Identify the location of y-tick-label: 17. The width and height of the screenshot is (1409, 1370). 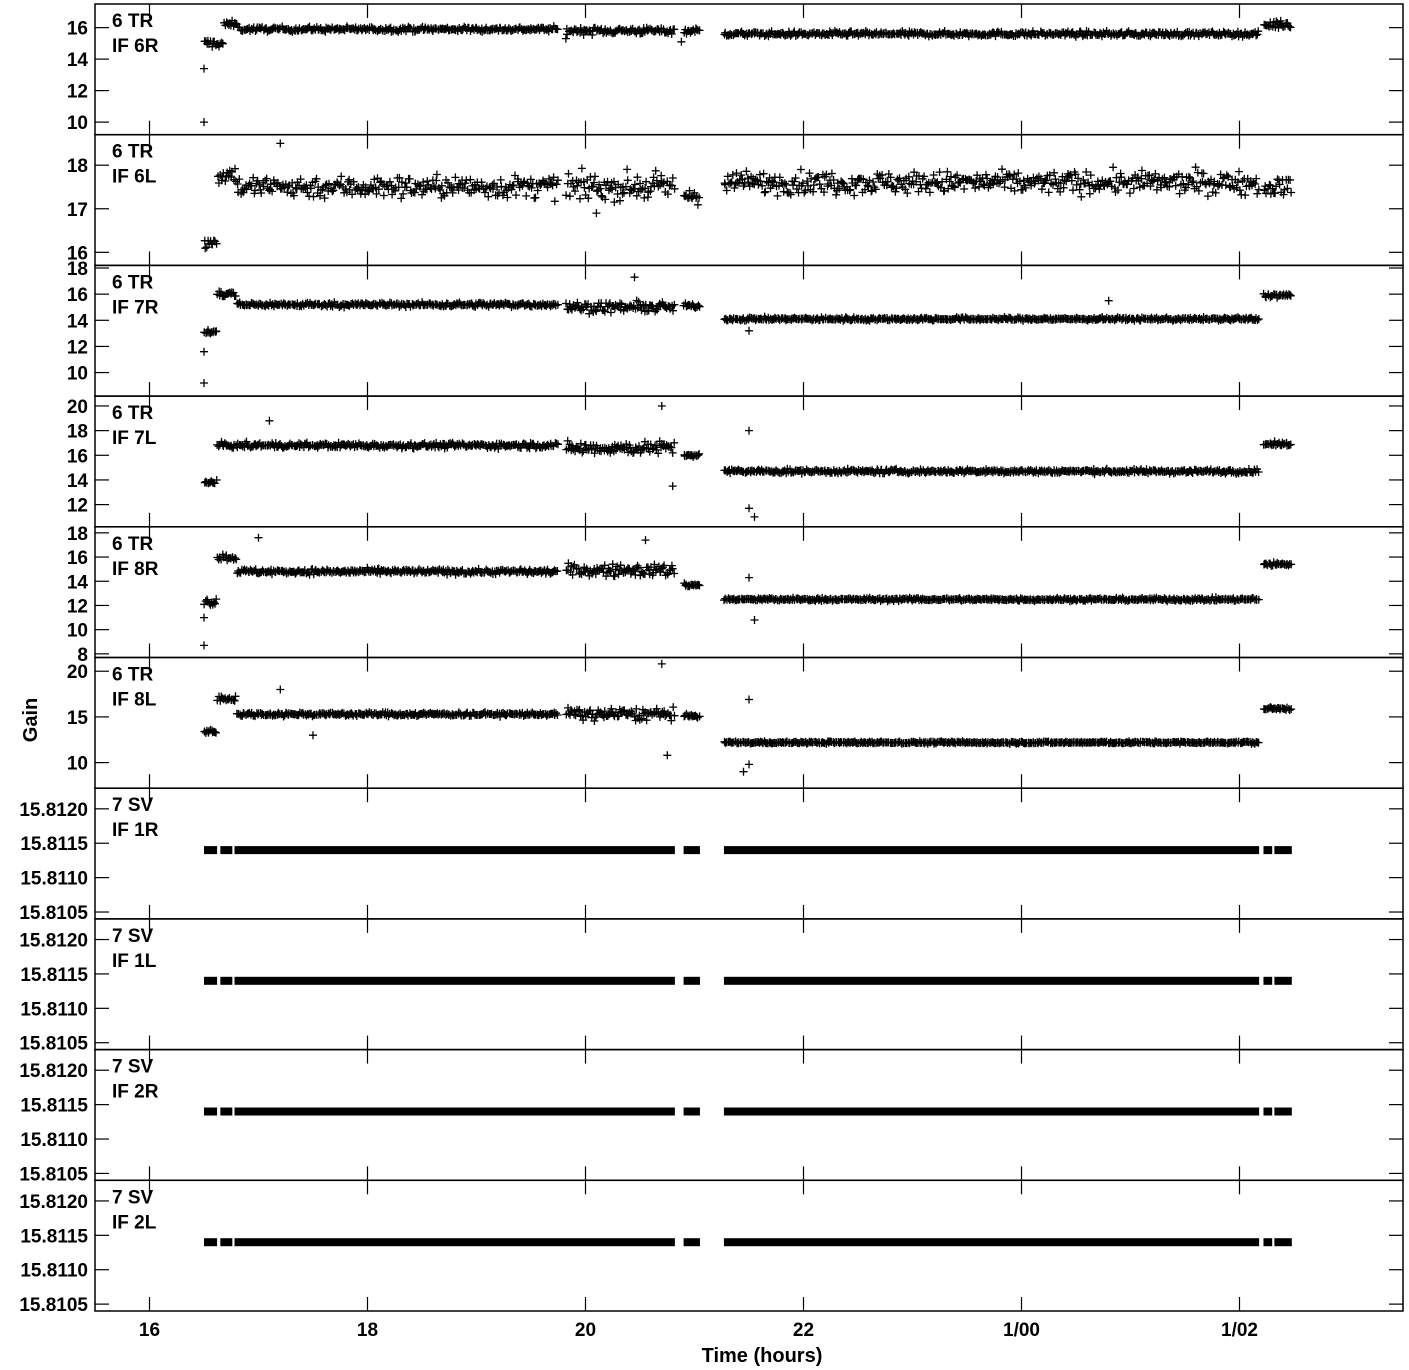
(77, 210).